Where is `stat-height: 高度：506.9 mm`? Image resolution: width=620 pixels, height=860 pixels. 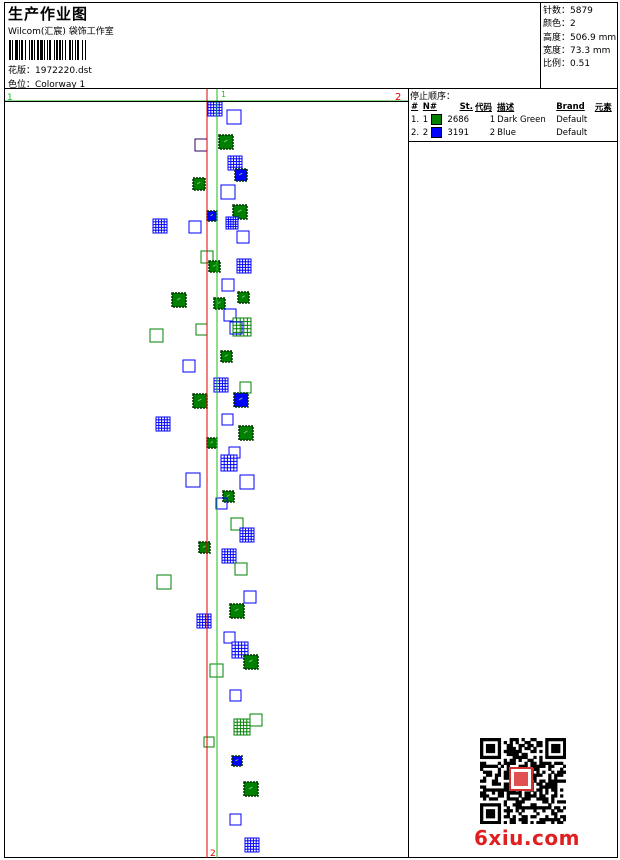
stat-height: 高度：506.9 mm is located at coordinates (580, 37).